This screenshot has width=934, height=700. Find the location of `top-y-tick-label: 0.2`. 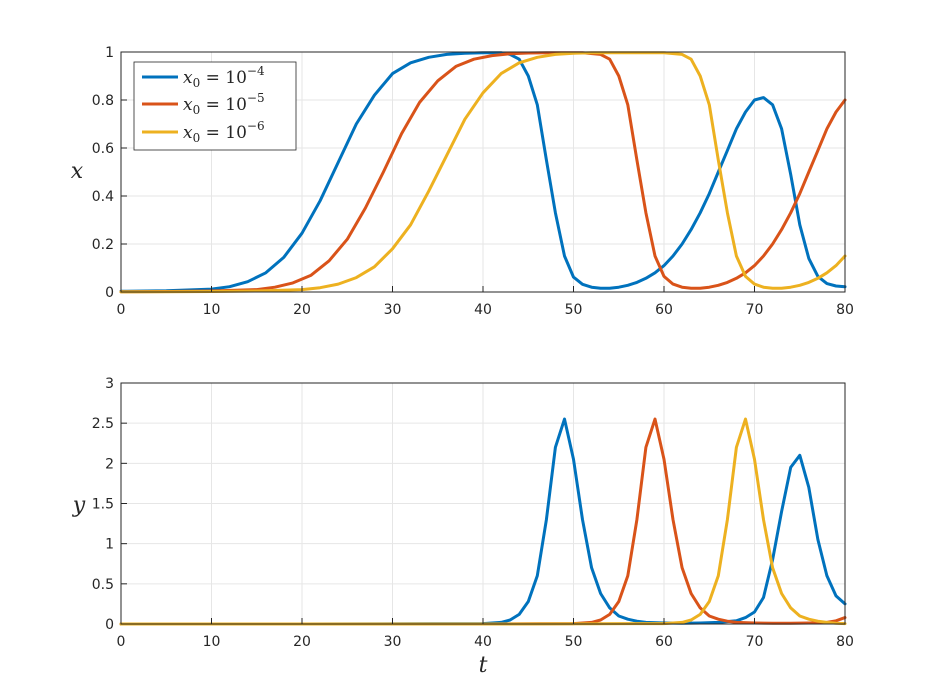

top-y-tick-label: 0.2 is located at coordinates (103, 245).